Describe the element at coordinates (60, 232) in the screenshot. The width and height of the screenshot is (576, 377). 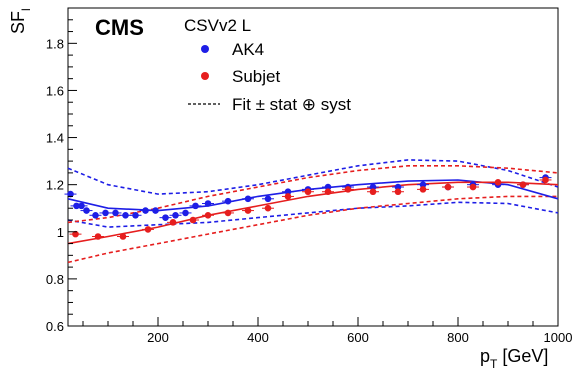
I see `y-tick-label: 1` at that location.